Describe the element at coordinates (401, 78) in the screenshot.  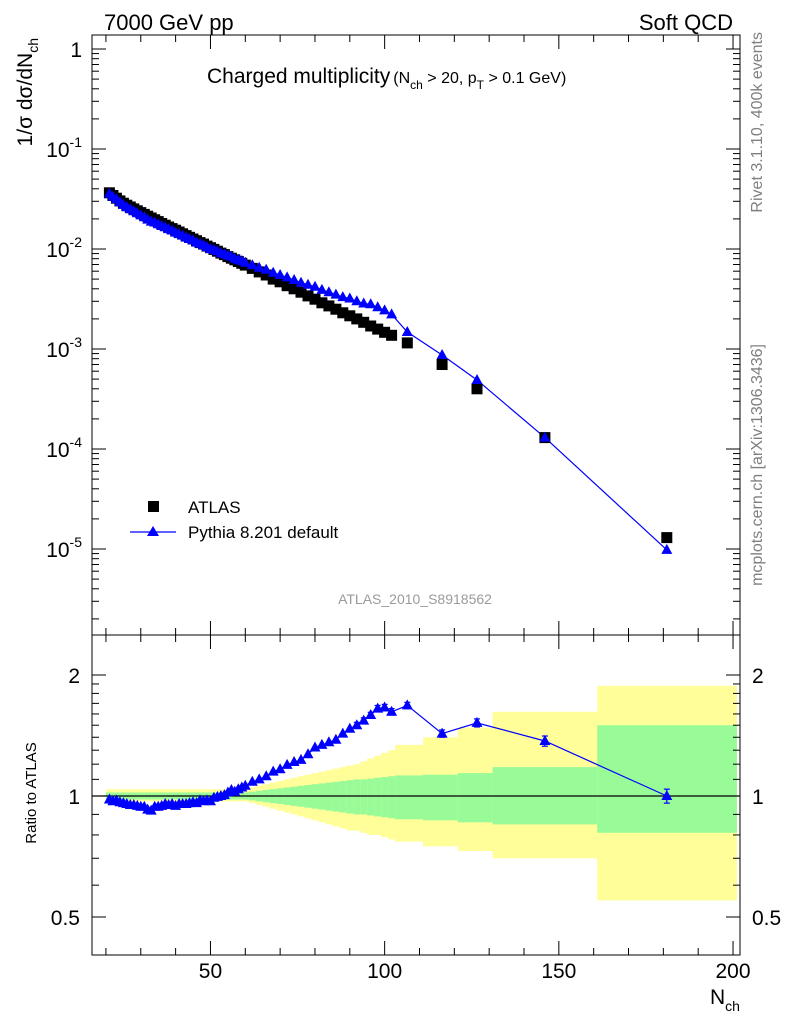
I see `cut-open: (N` at that location.